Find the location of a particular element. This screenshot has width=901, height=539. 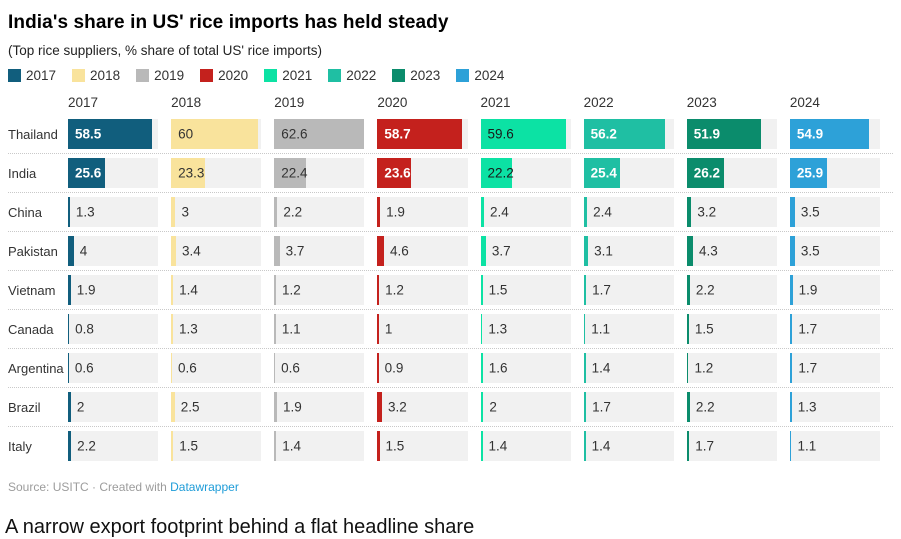

bar-track: 4.3 is located at coordinates (731, 251).